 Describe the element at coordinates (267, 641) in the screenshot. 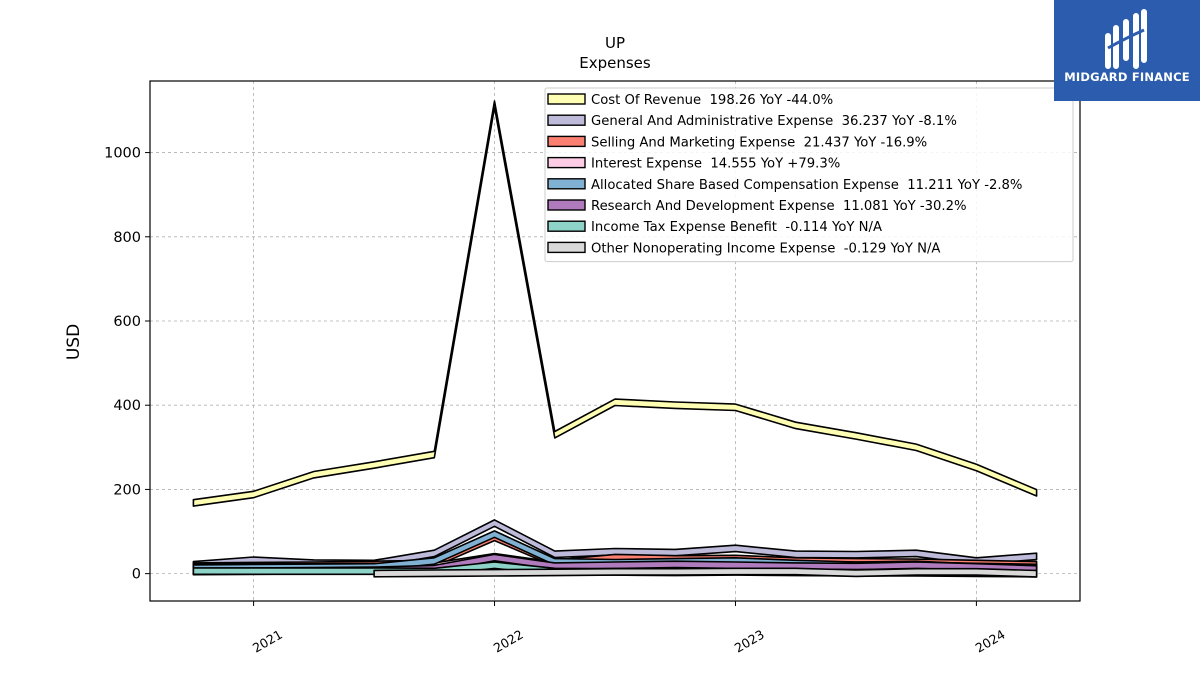

I see `x-tick-label: 2021` at that location.